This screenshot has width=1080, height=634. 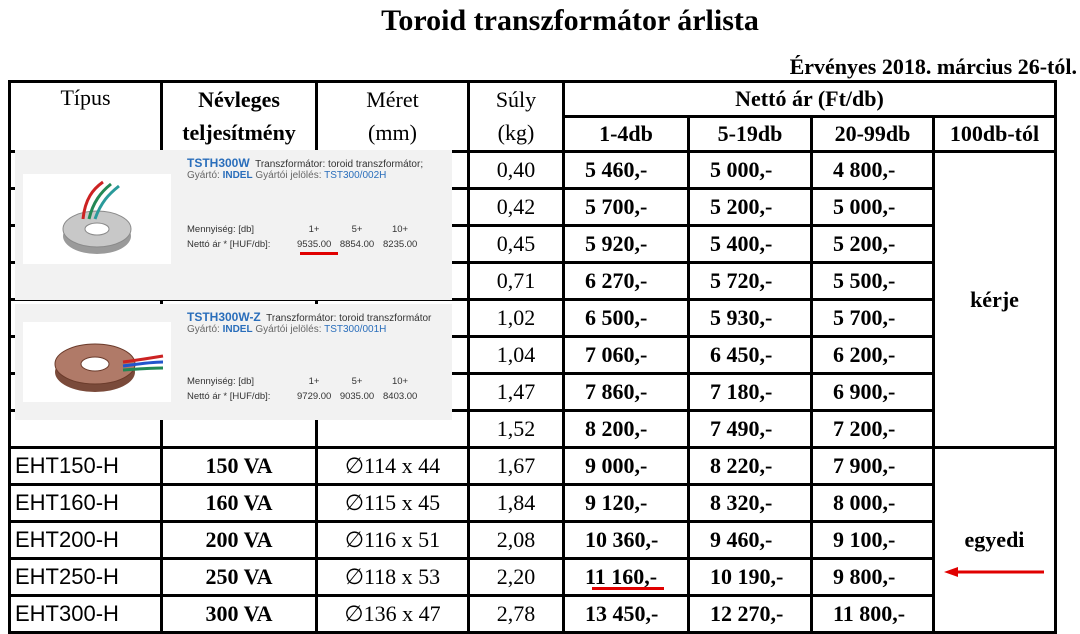 I want to click on weight-cell: 0,40, so click(x=516, y=170).